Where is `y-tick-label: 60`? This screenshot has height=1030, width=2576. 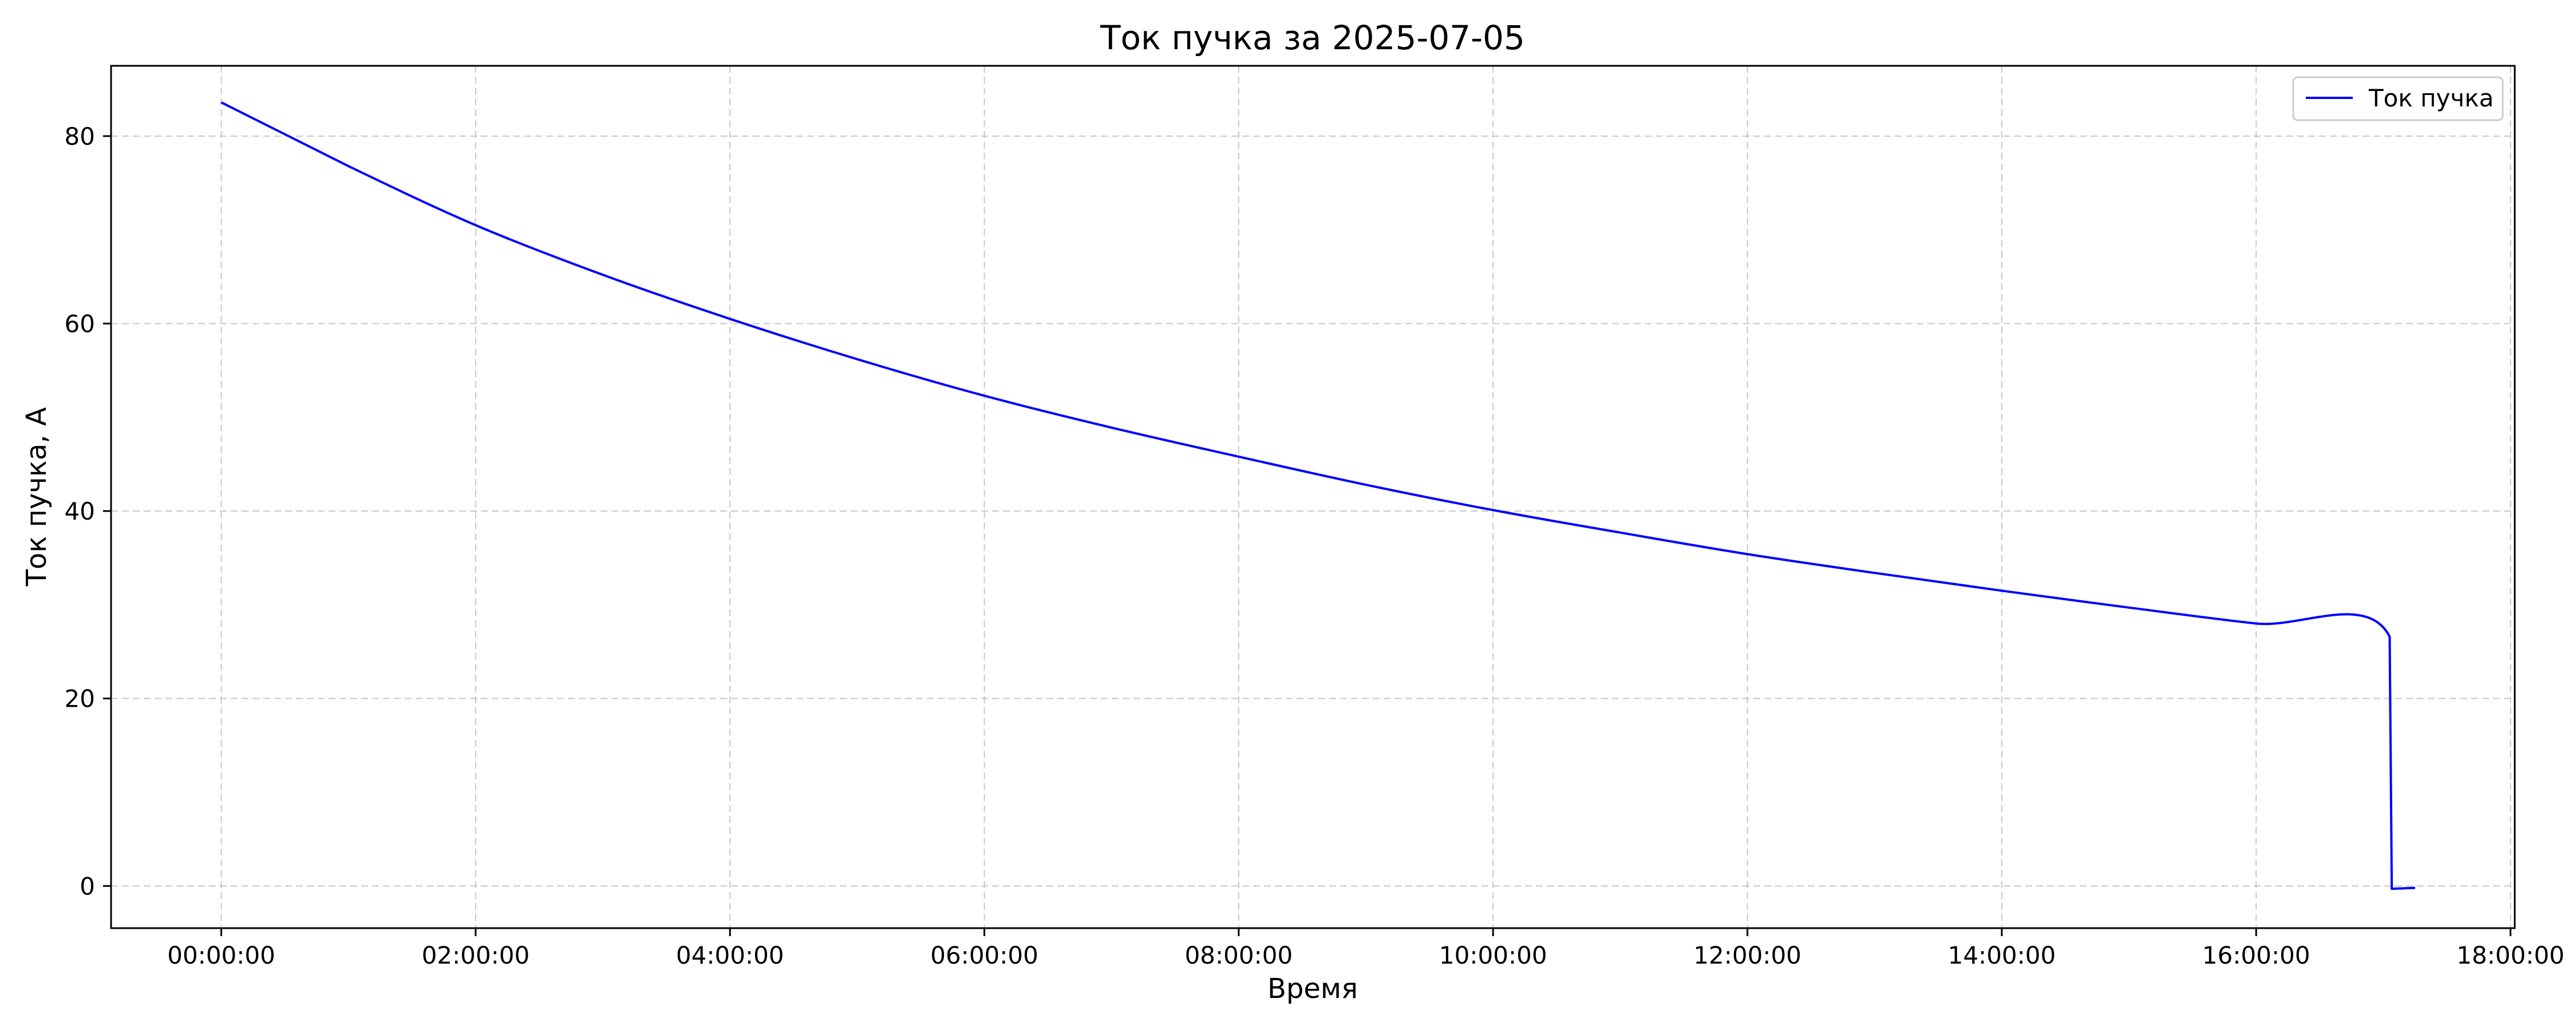 y-tick-label: 60 is located at coordinates (80, 324).